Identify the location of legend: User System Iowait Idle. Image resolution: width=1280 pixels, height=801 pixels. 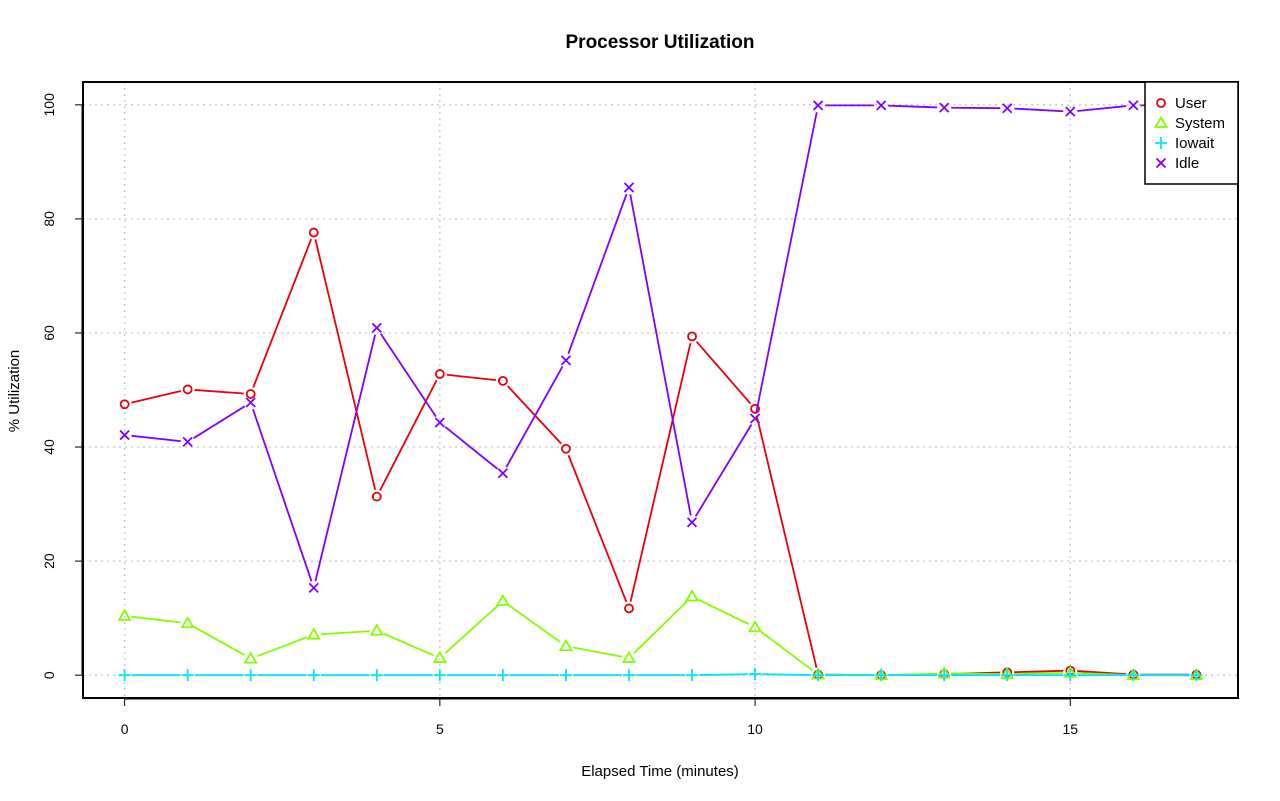
(1191, 133).